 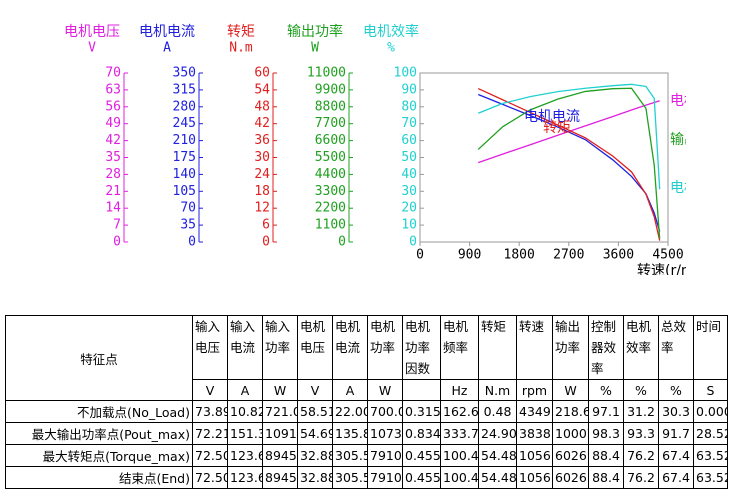 What do you see at coordinates (420, 255) in the screenshot?
I see `x-tick-label: 0` at bounding box center [420, 255].